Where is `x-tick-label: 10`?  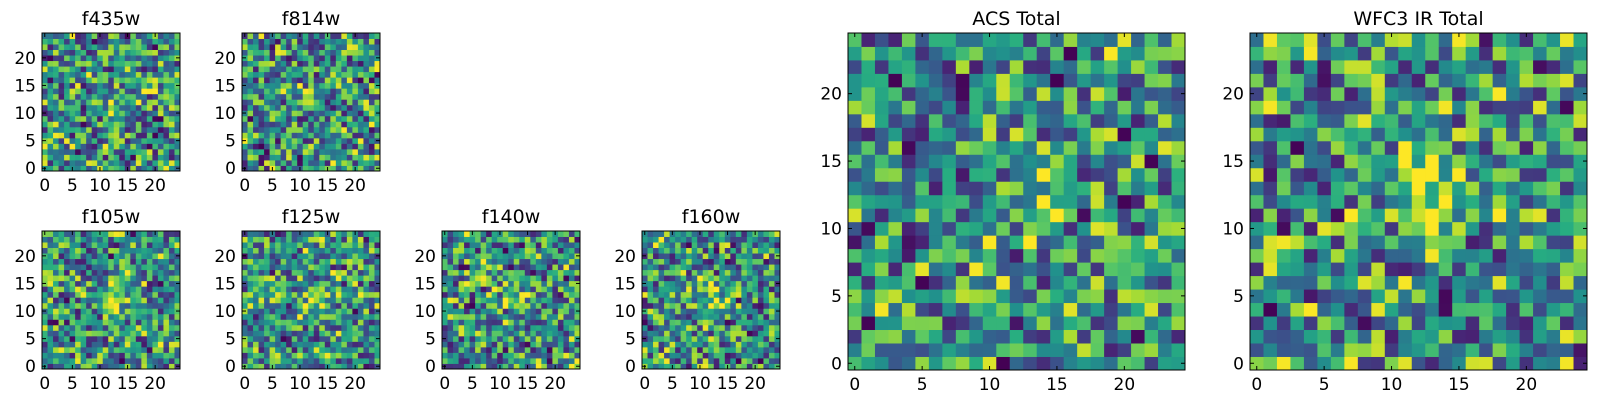
x-tick-label: 10 is located at coordinates (500, 384).